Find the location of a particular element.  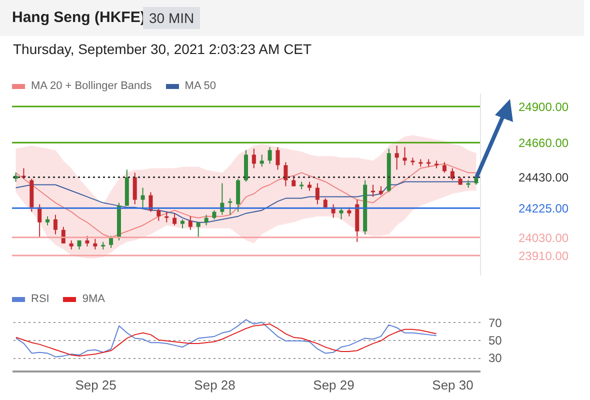

y-tick-label: 50 is located at coordinates (495, 341).